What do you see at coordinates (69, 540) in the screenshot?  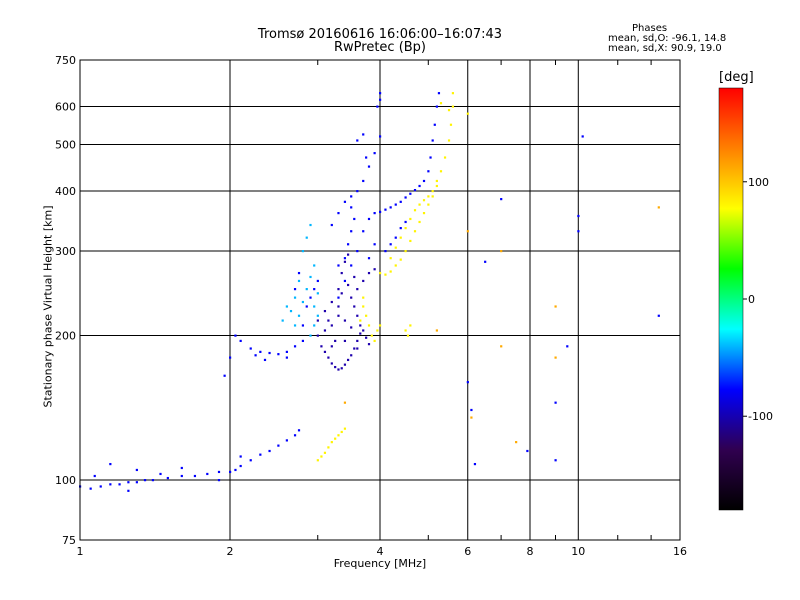 I see `y-tick-label: 75` at bounding box center [69, 540].